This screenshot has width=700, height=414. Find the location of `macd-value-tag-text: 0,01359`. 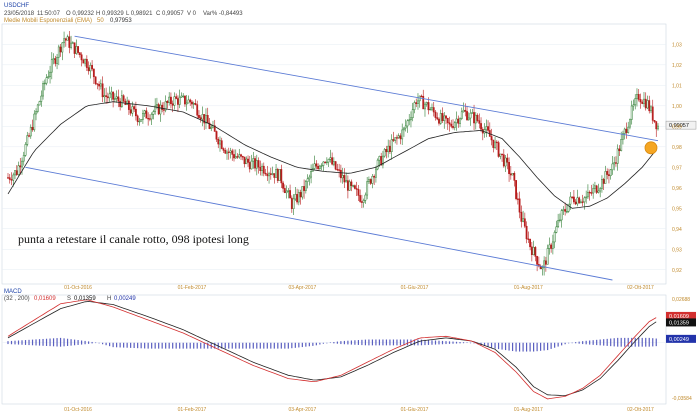

macd-value-tag-text: 0,01359 is located at coordinates (679, 323).